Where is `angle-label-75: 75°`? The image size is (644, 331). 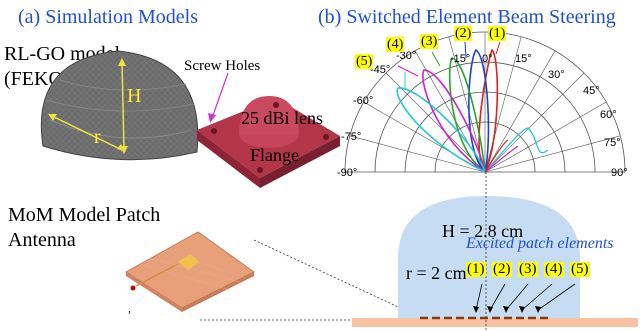 angle-label-75: 75° is located at coordinates (612, 143).